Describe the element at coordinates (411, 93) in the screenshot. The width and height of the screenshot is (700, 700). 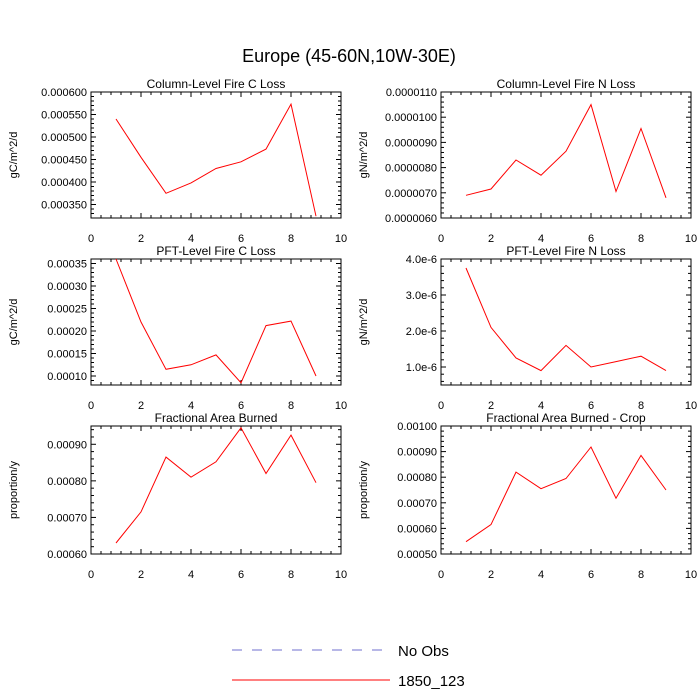
I see `y-tick-label: 0.0000110` at that location.